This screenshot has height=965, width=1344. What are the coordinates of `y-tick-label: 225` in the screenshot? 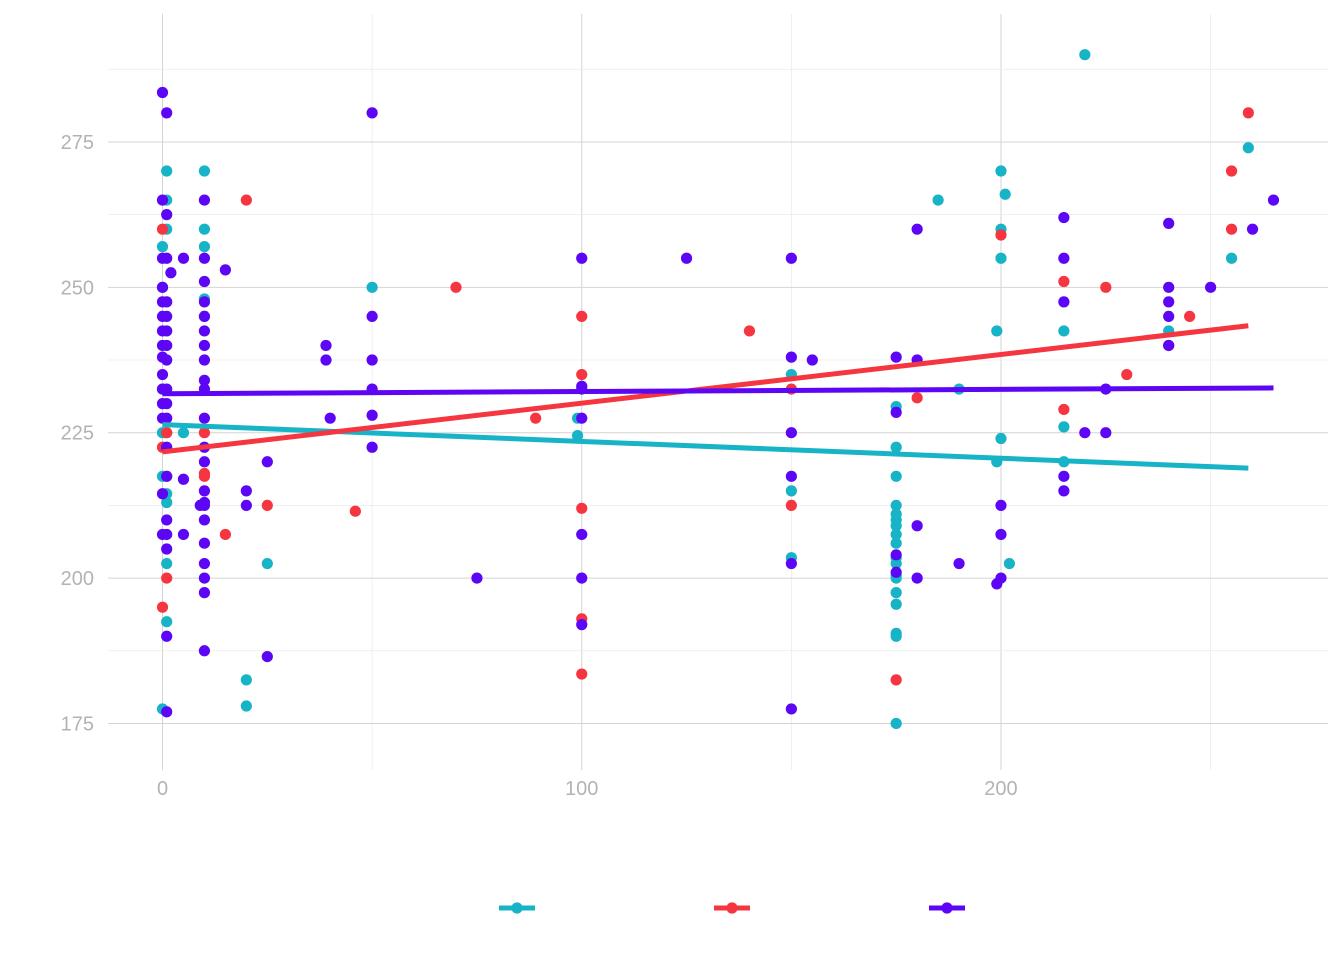 It's located at (77, 434).